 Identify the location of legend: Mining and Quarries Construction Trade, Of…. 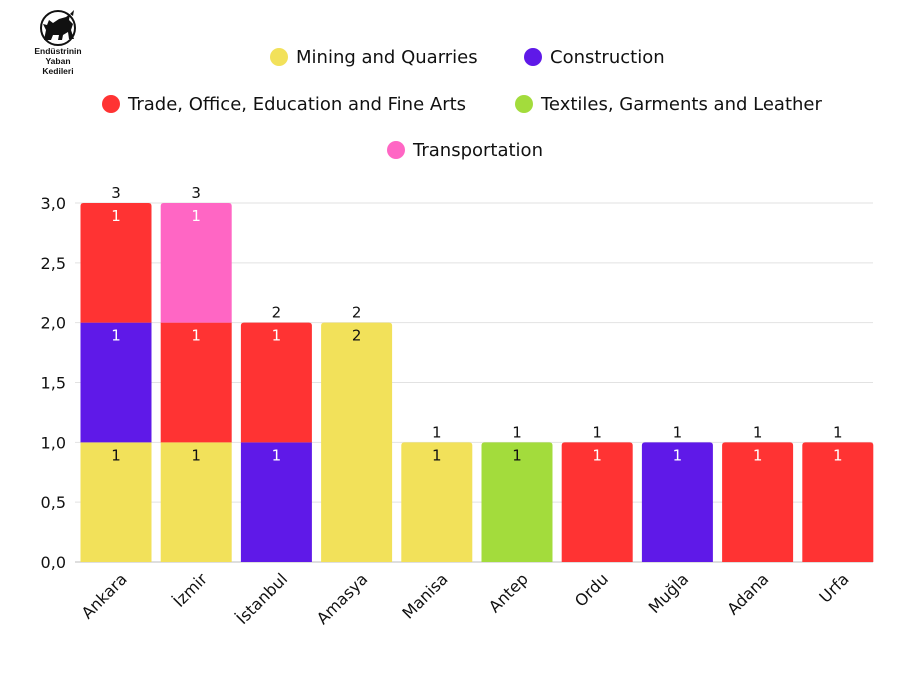
(462, 104).